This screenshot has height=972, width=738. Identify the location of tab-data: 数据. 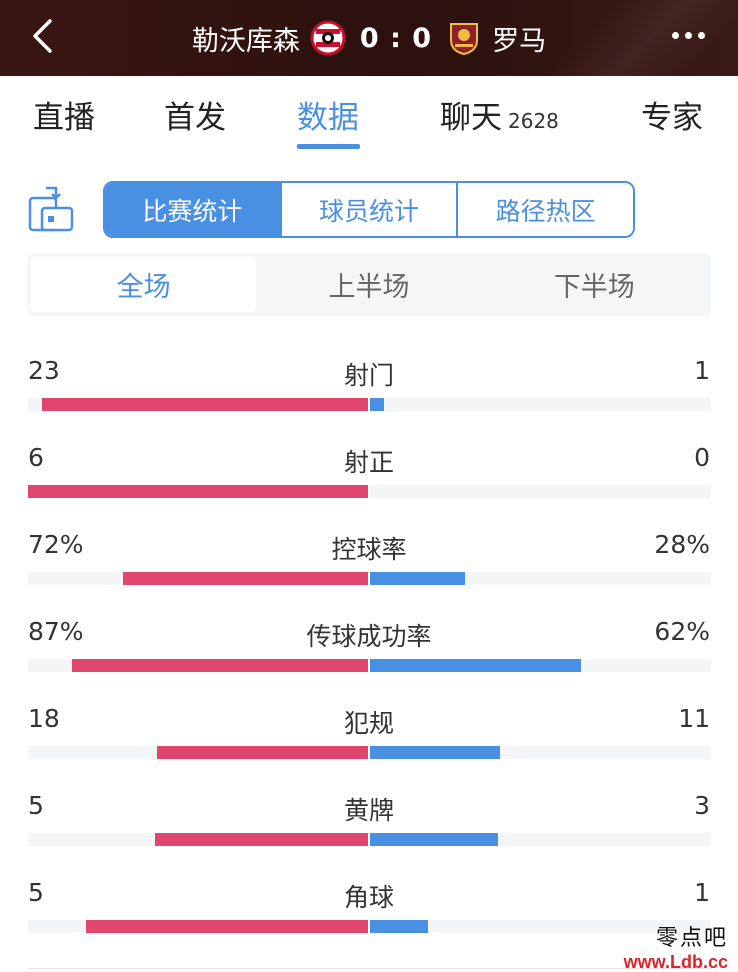
(328, 118).